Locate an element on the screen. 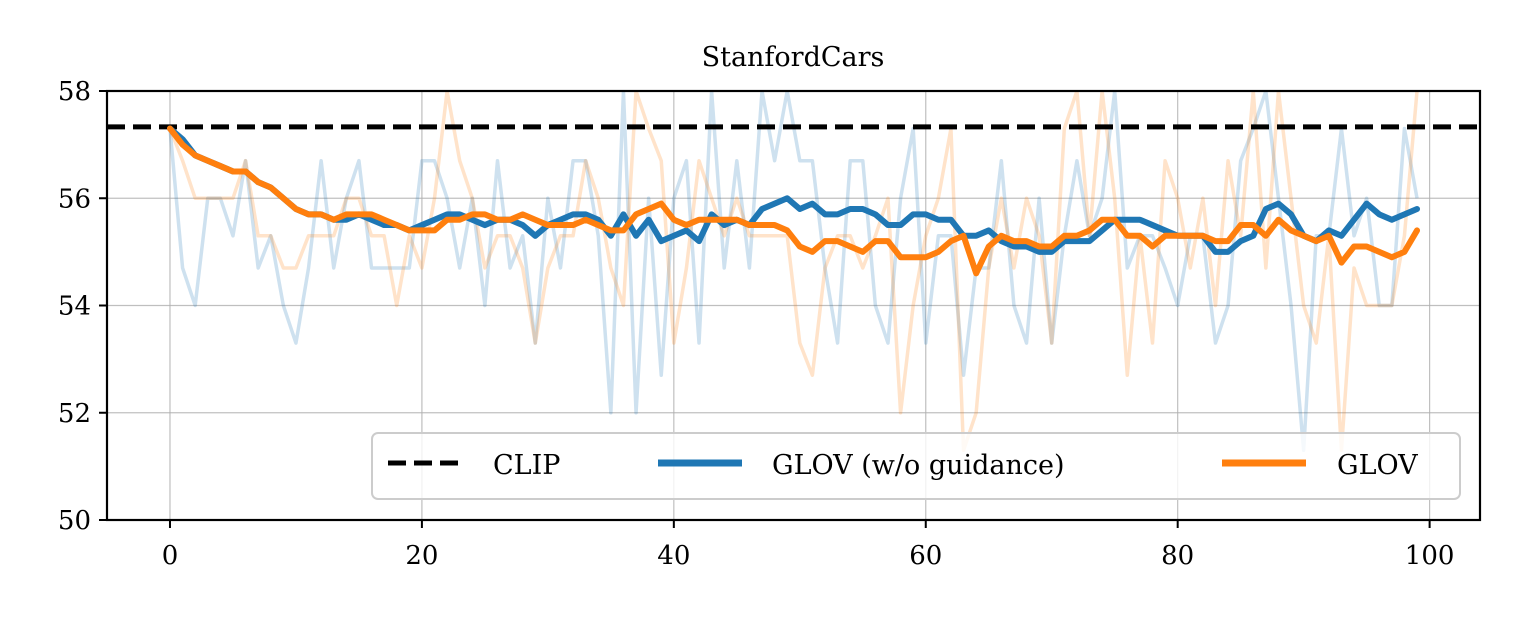 The height and width of the screenshot is (623, 1522). legend-label-glov-wo-guidance: GLOV (w/o guidance) is located at coordinates (918, 465).